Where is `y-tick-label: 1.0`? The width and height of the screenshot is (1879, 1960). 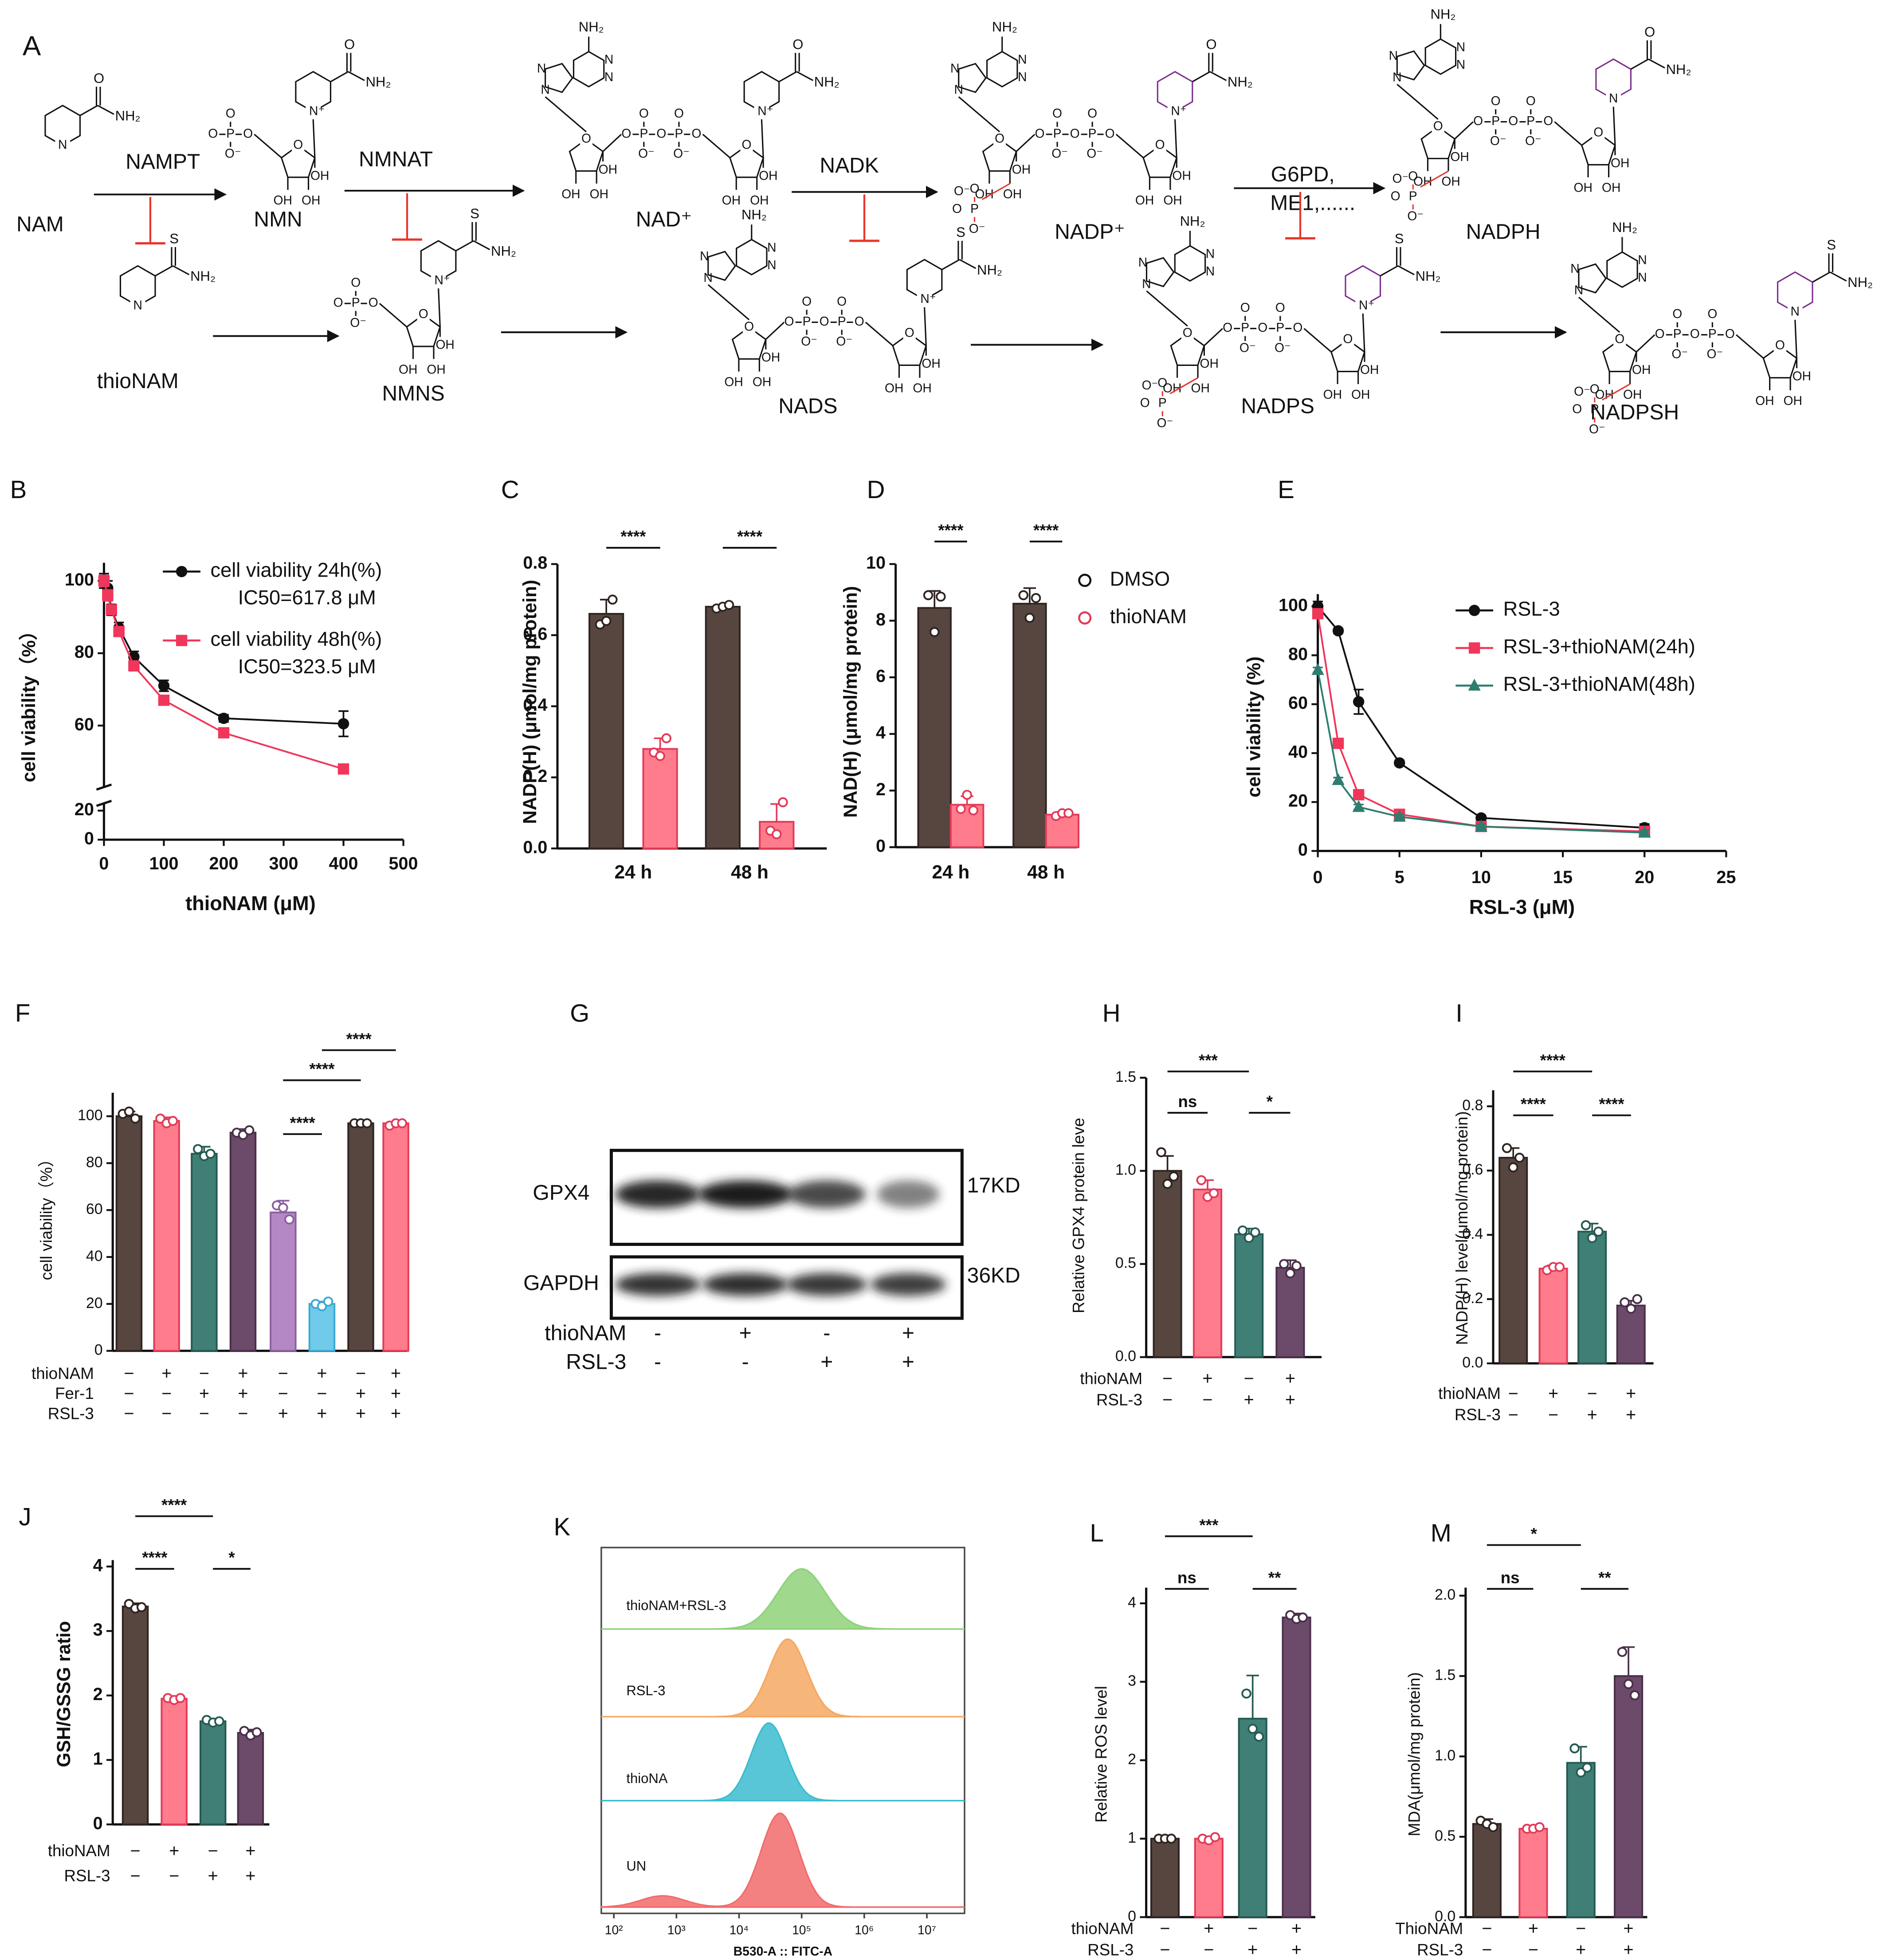 y-tick-label: 1.0 is located at coordinates (1445, 1756).